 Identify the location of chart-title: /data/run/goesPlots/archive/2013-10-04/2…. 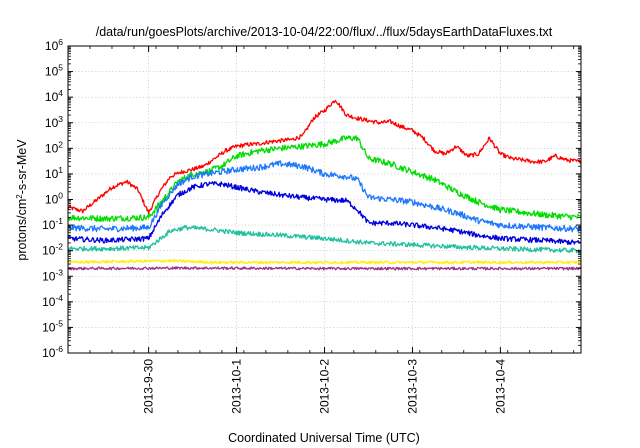
(324, 32).